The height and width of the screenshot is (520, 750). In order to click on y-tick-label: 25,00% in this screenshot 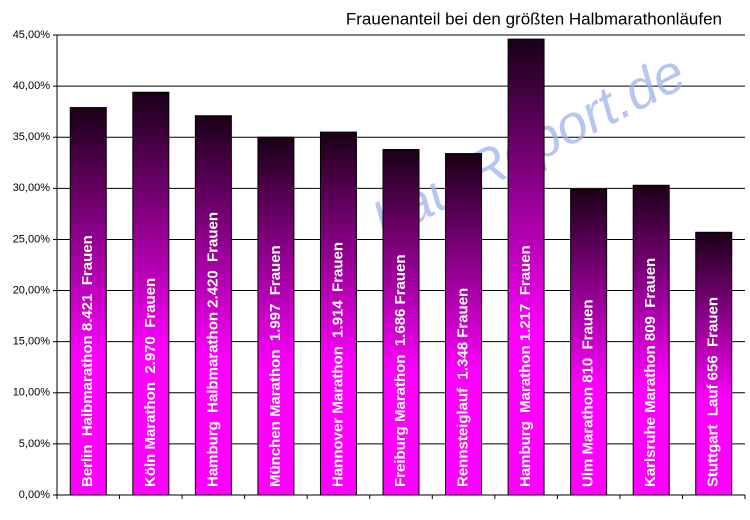, I will do `click(32, 239)`.